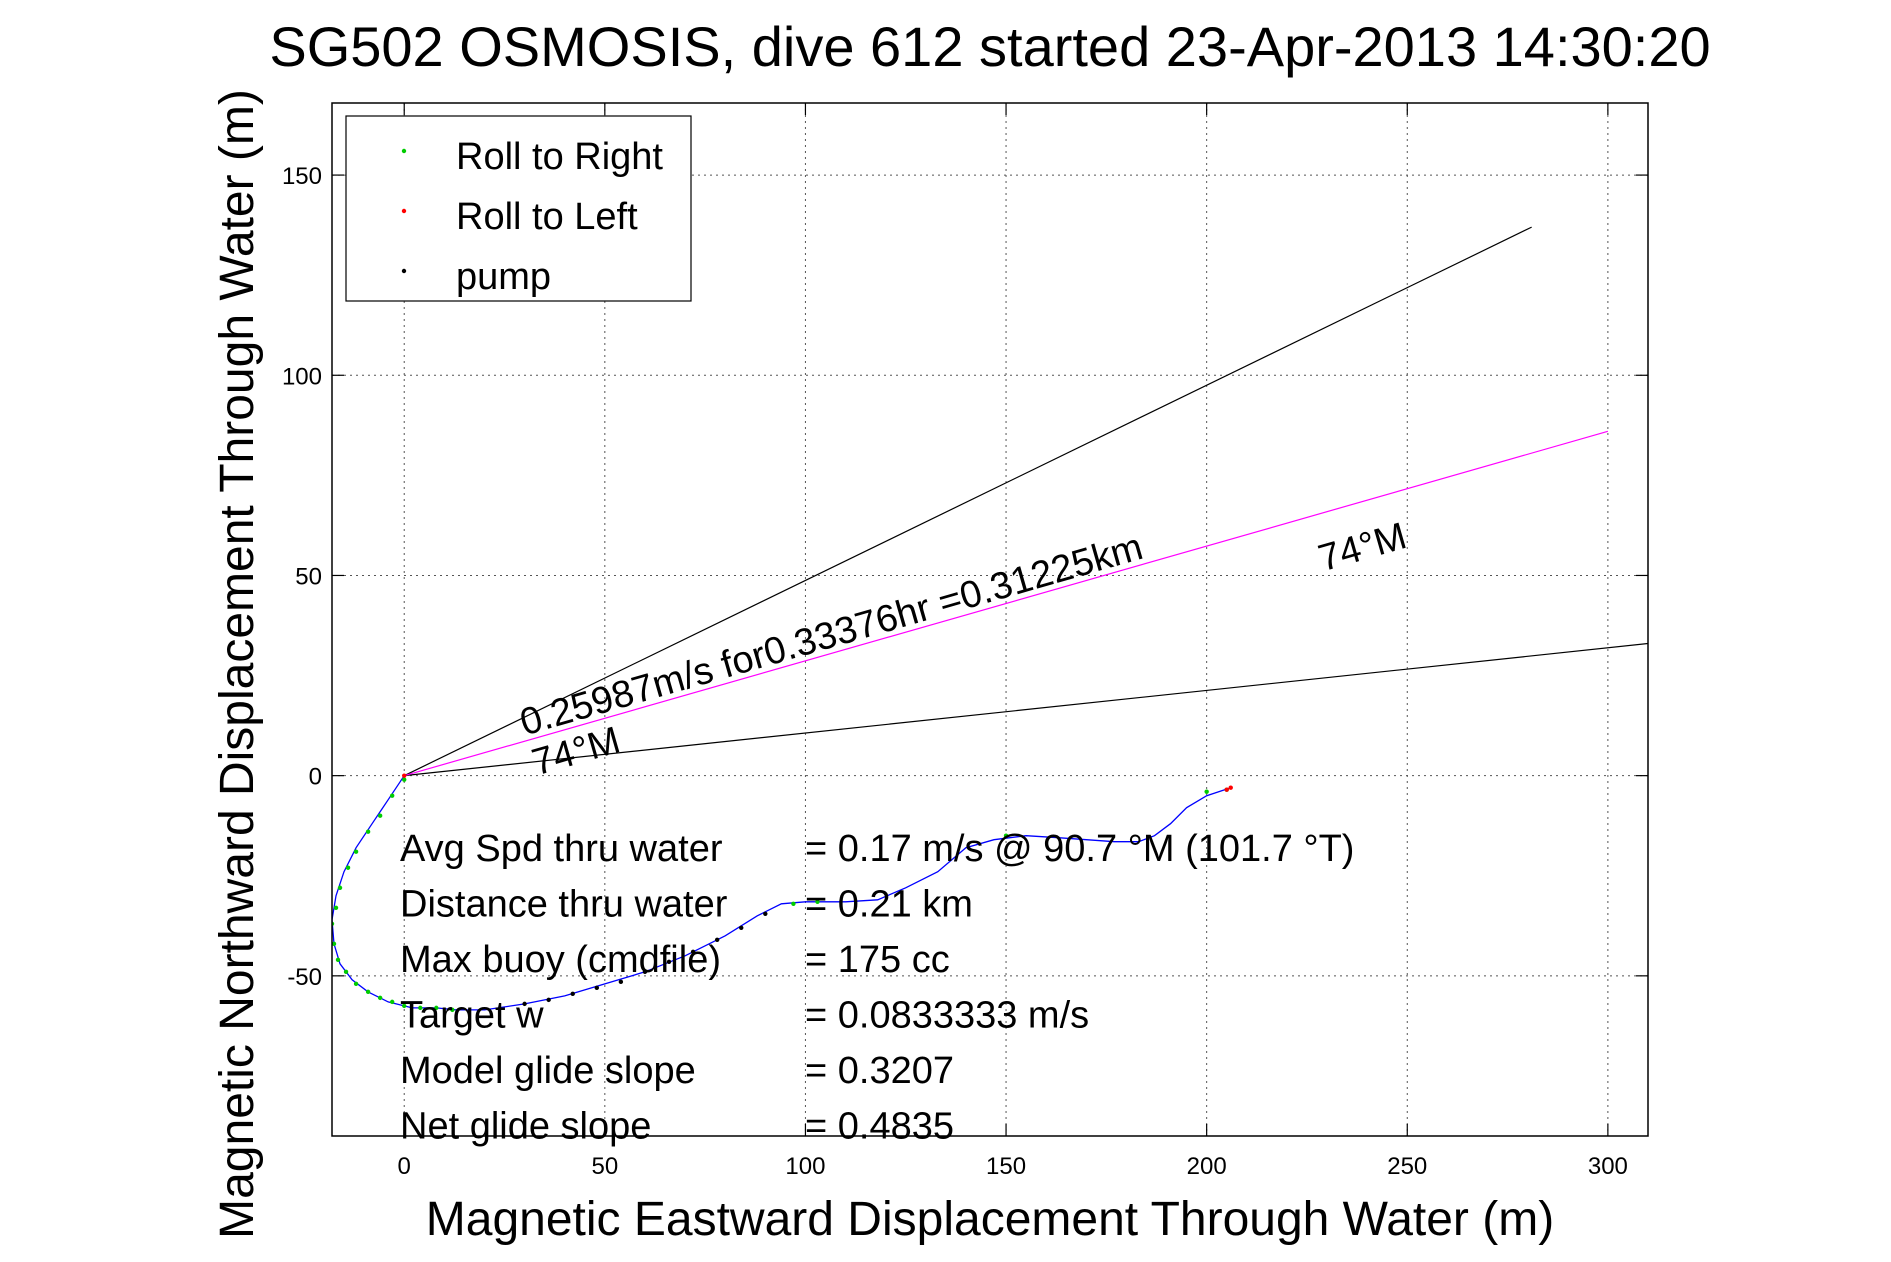  I want to click on x-tick-label: 300, so click(1608, 1166).